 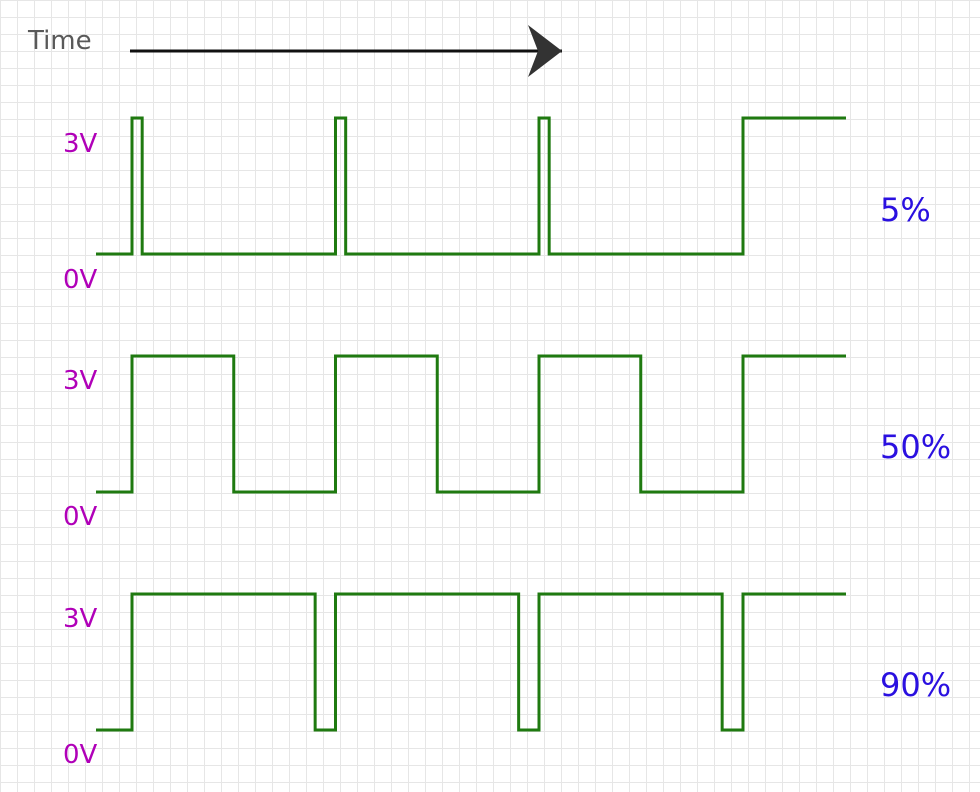 What do you see at coordinates (916, 685) in the screenshot?
I see `duty-cycle-label: 90%` at bounding box center [916, 685].